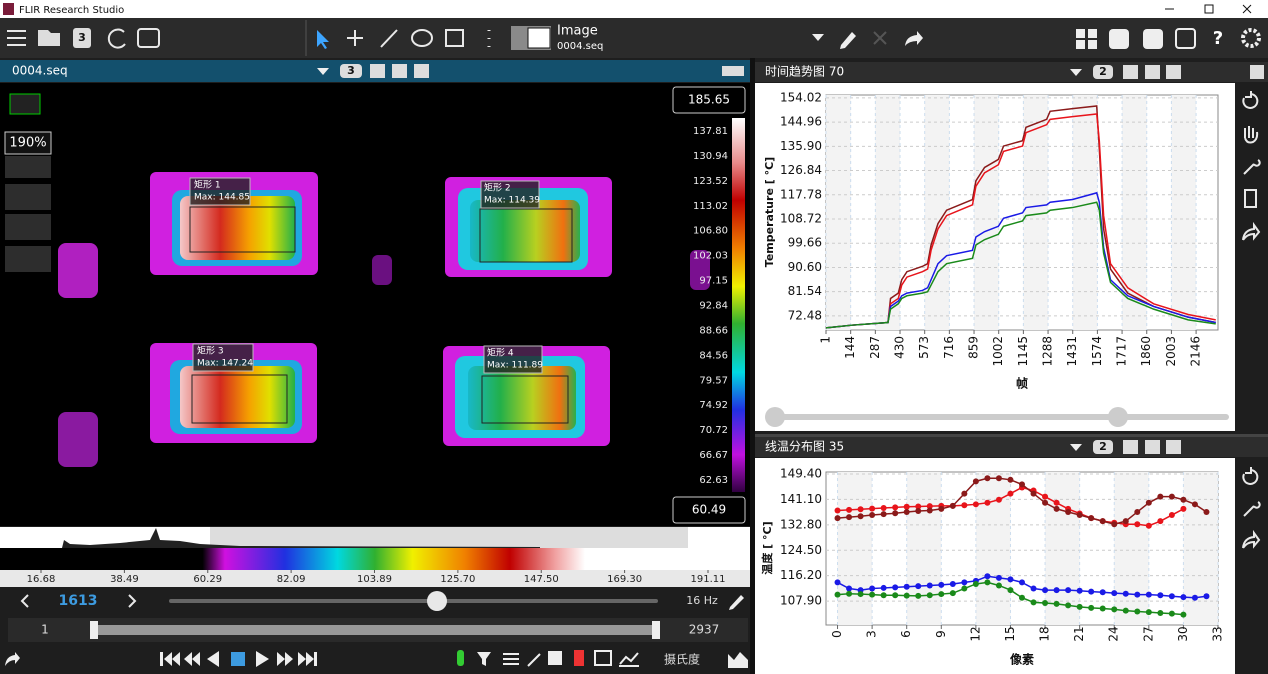  Describe the element at coordinates (1152, 447) in the screenshot. I see `profile-edit` at that location.